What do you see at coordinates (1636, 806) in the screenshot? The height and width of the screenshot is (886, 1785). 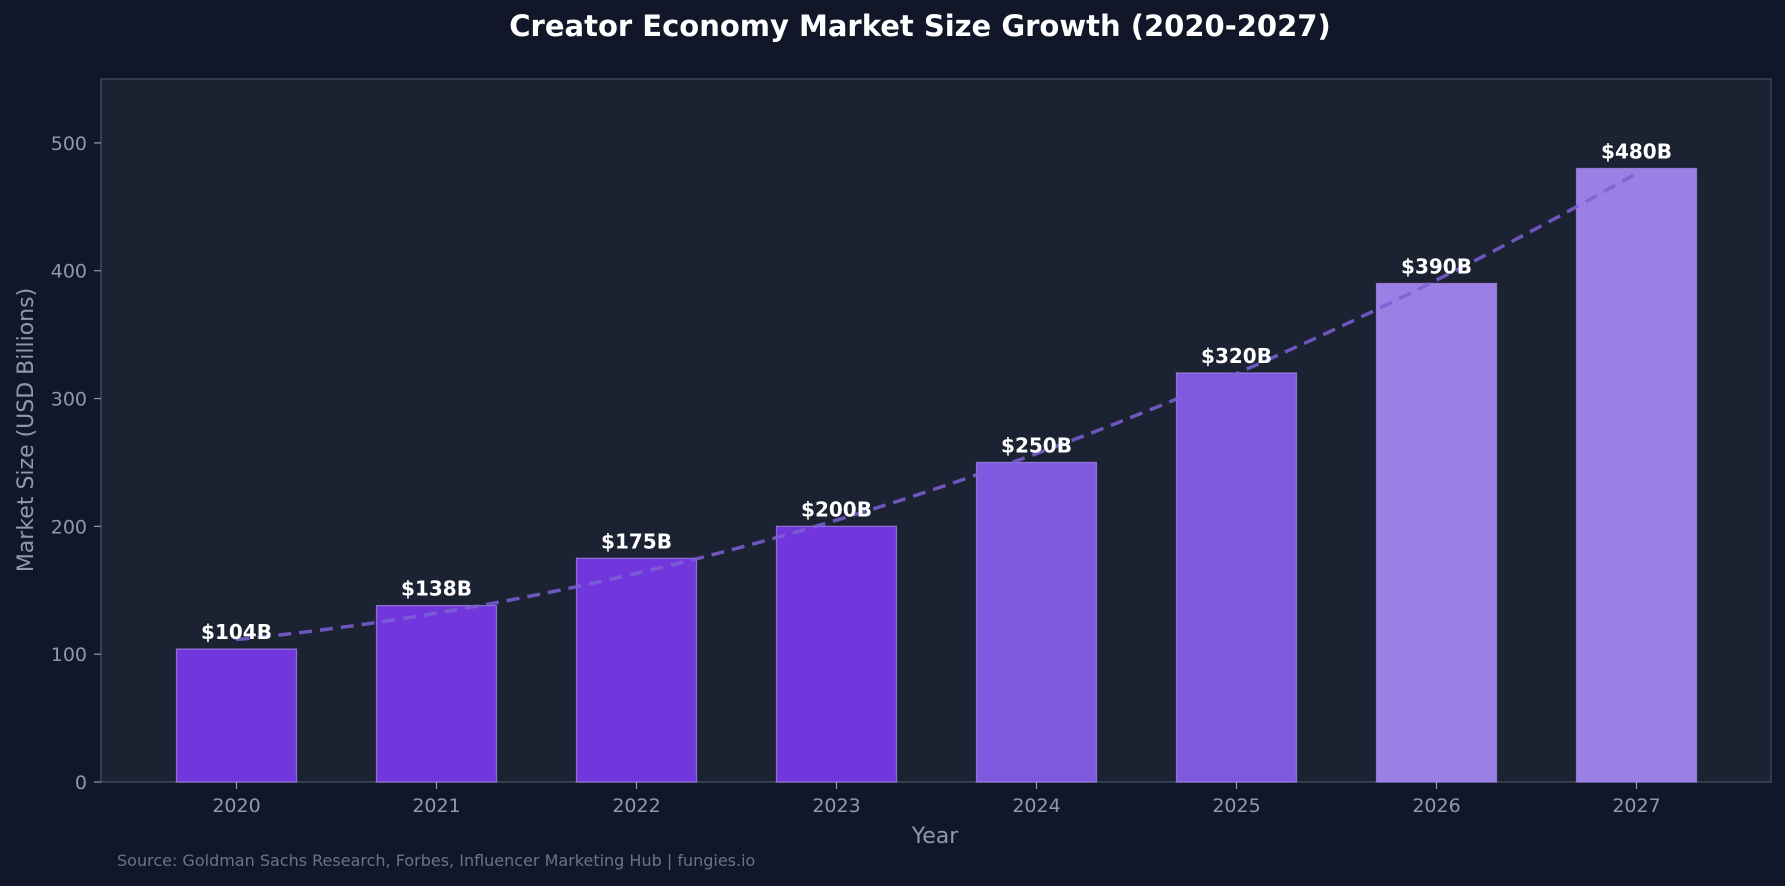 I see `x-tick-label: 2027` at bounding box center [1636, 806].